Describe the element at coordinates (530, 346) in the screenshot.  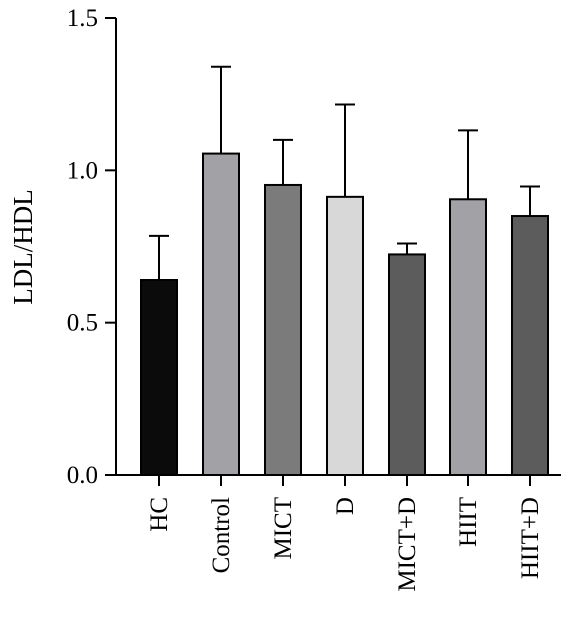
I see `bar-hiit-d` at that location.